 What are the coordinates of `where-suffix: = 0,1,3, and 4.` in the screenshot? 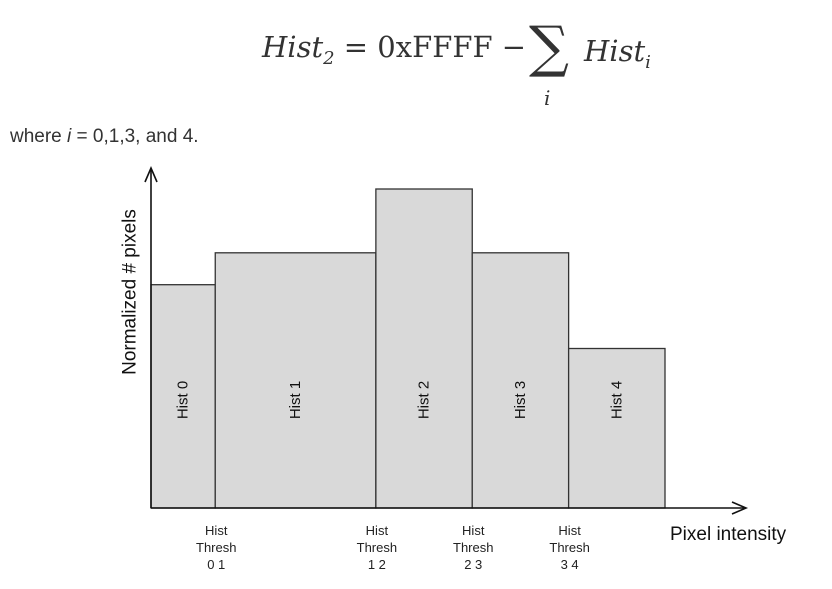 It's located at (135, 136).